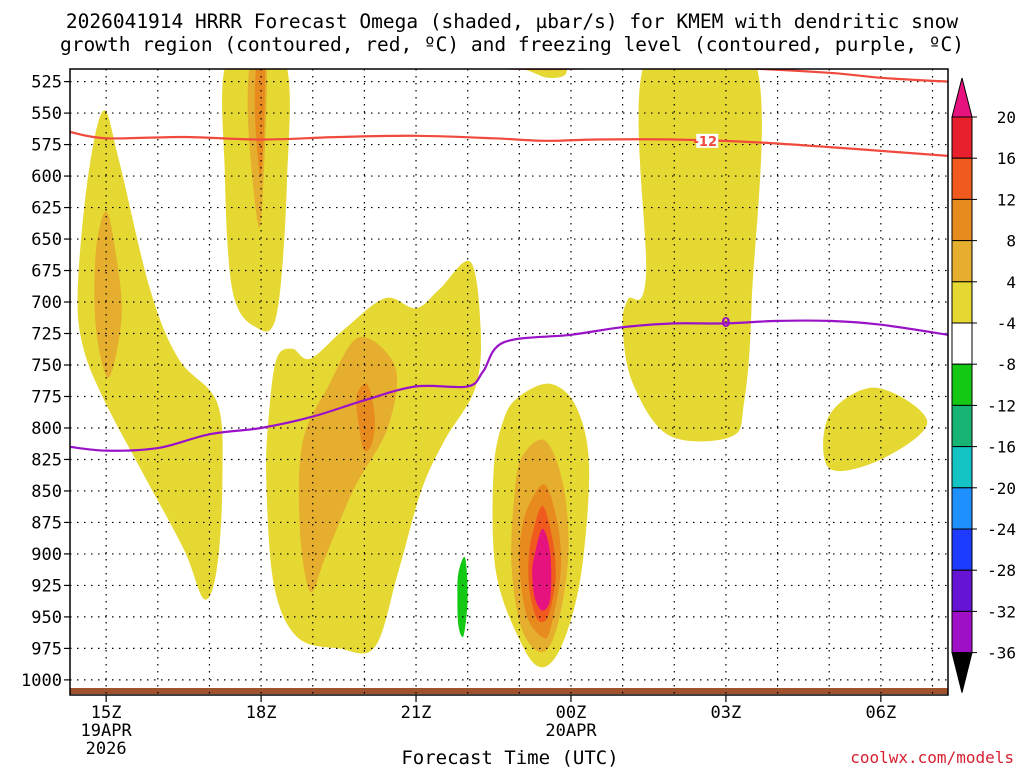  I want to click on freezing-level-label: 0, so click(725, 323).